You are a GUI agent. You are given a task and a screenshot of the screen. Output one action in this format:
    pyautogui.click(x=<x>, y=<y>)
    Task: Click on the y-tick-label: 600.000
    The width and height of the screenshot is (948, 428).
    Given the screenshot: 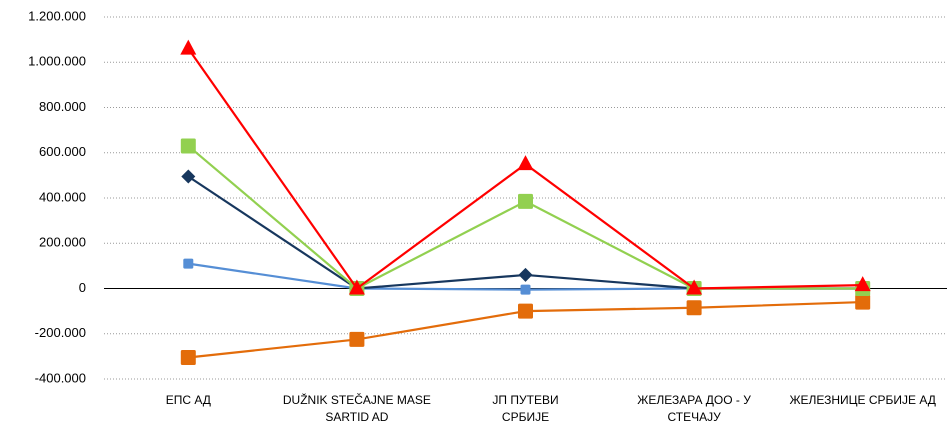 What is the action you would take?
    pyautogui.click(x=62, y=151)
    